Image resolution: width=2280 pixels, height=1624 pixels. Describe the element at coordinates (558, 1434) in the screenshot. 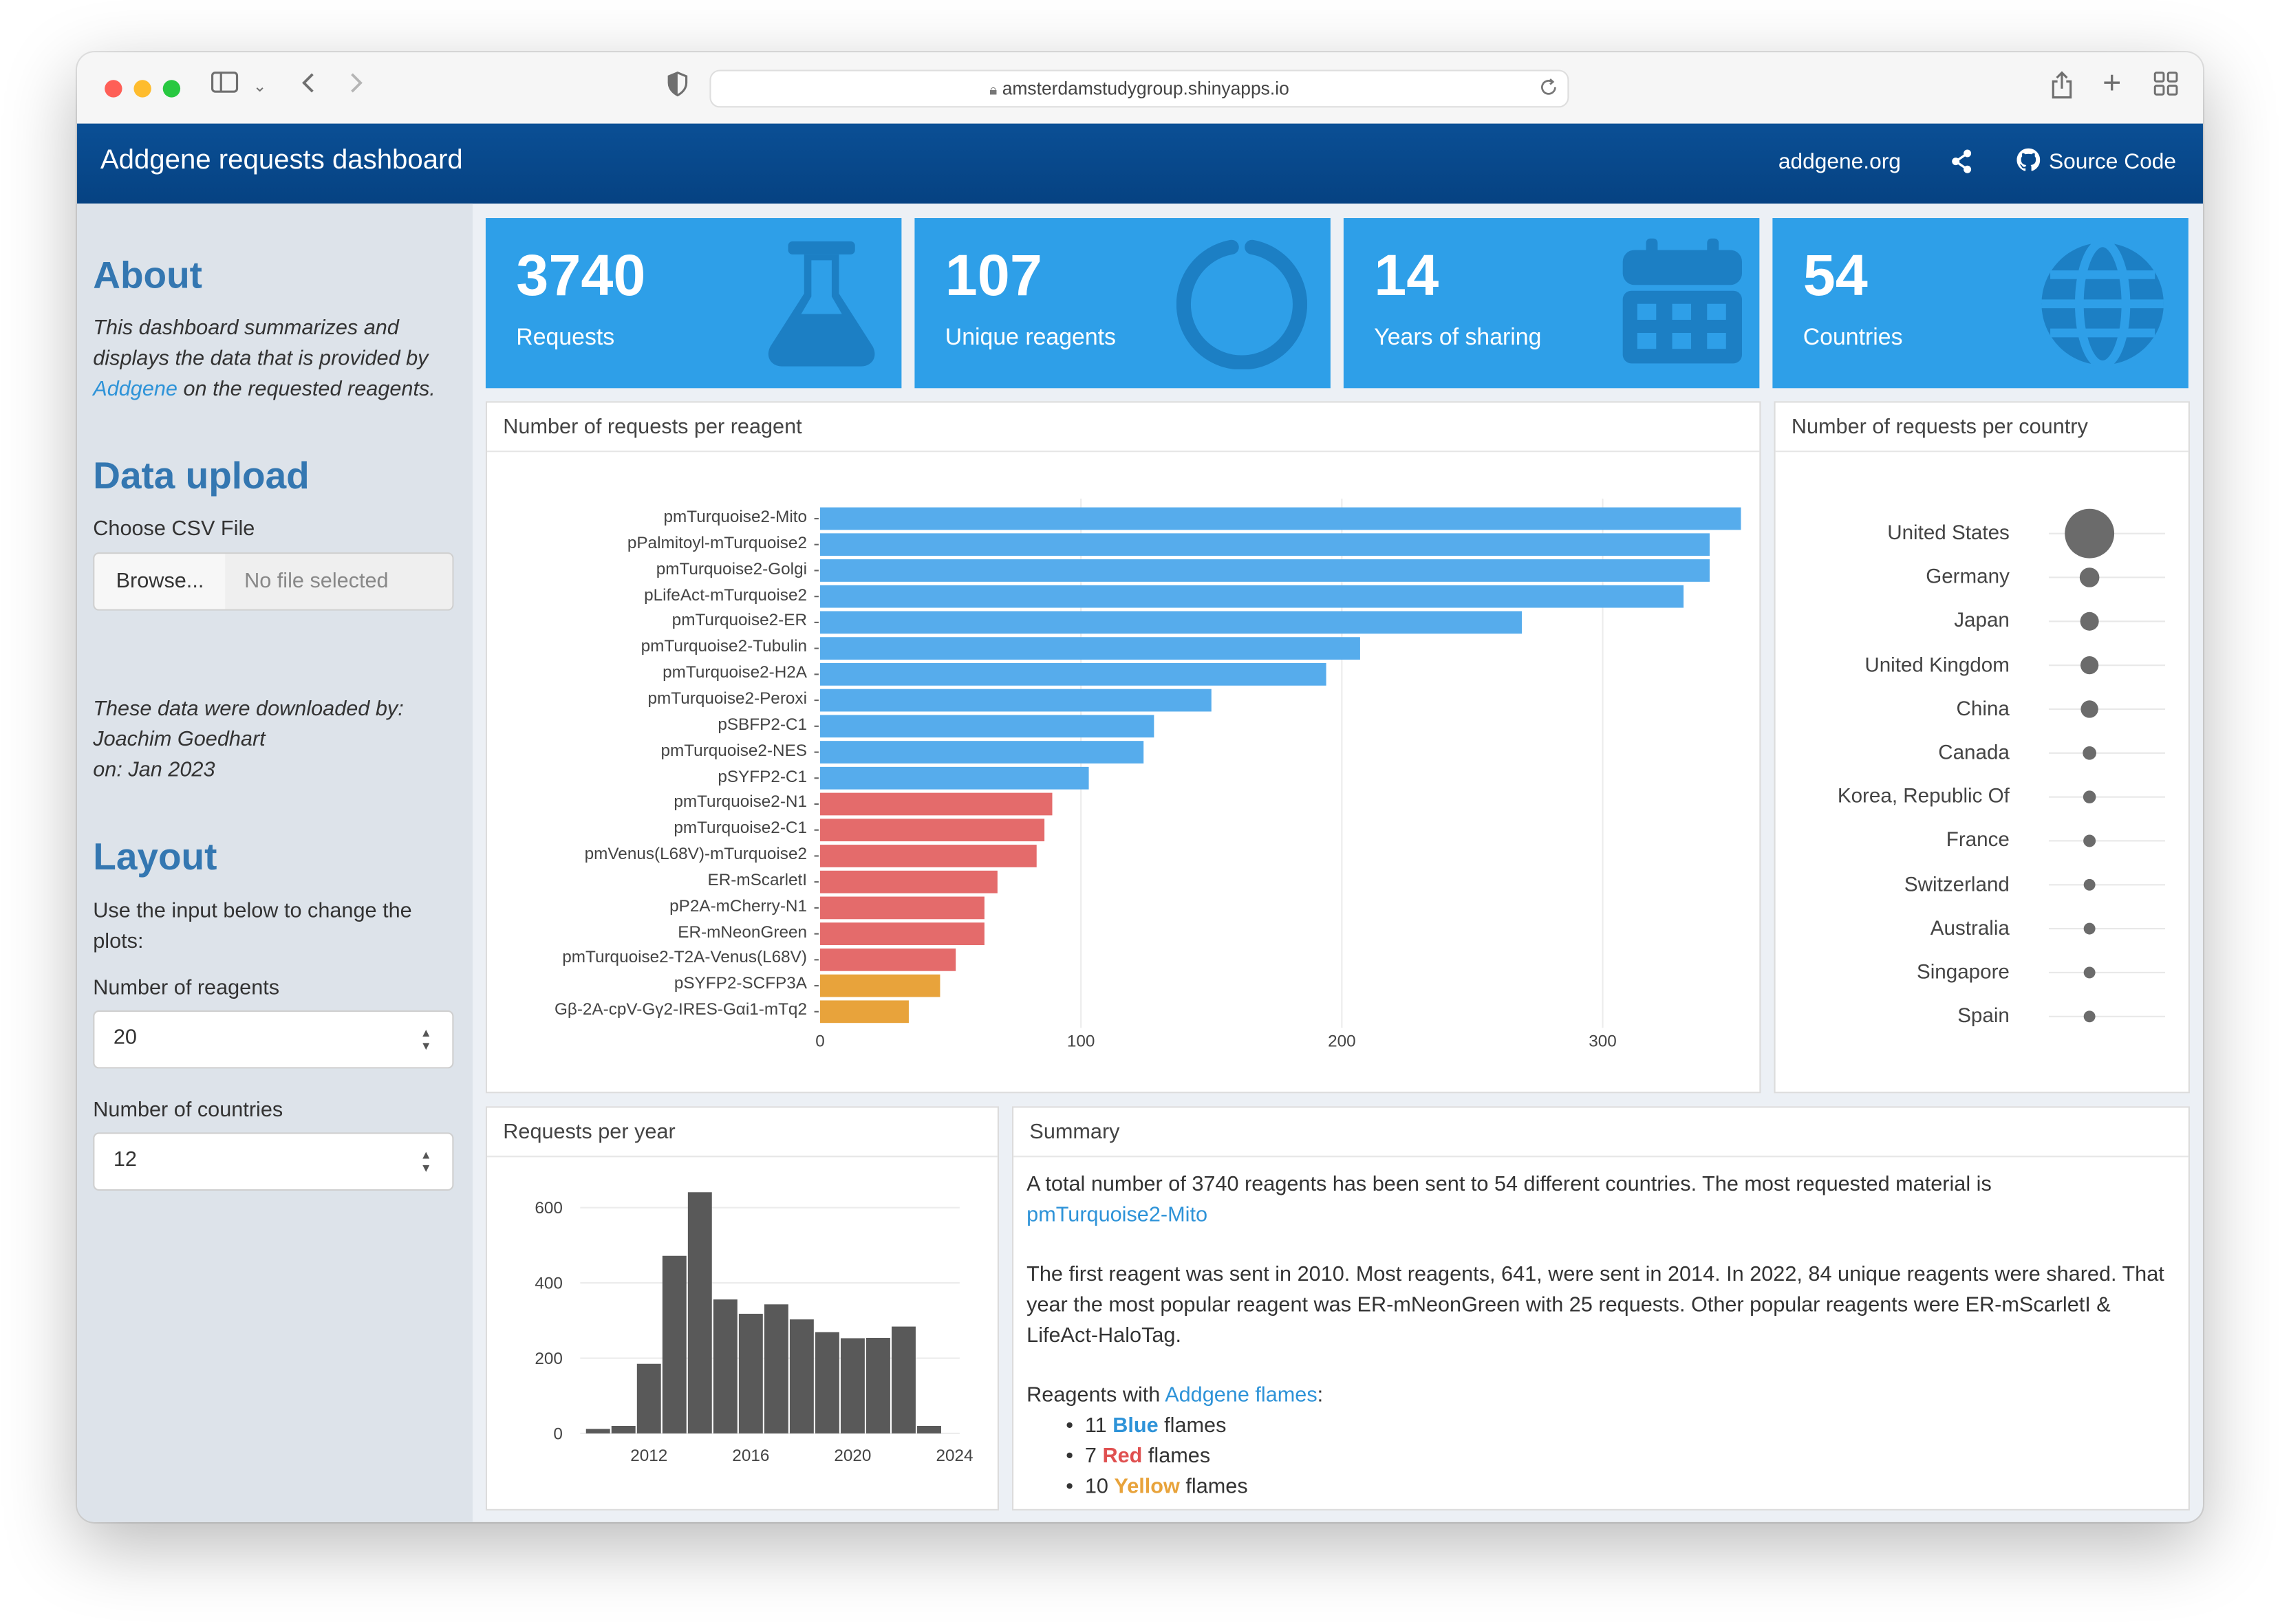

I see `y-tick-label: 0` at that location.